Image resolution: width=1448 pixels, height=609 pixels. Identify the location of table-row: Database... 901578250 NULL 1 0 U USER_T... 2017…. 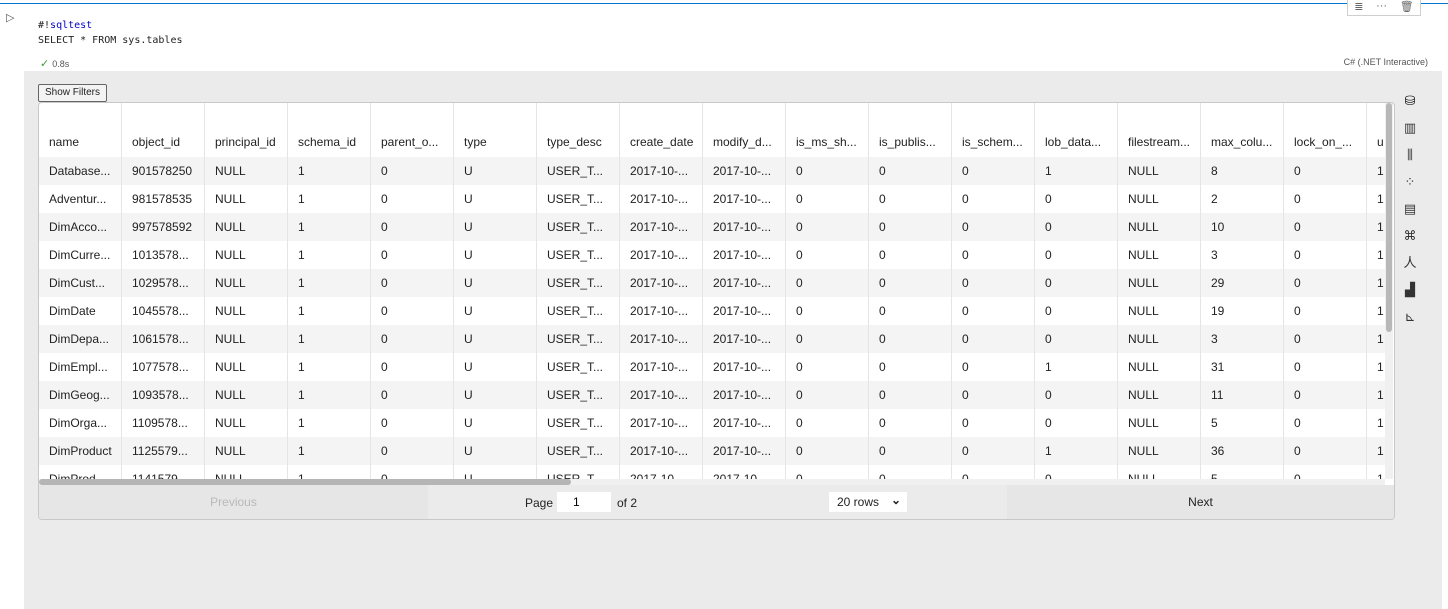
(712, 171).